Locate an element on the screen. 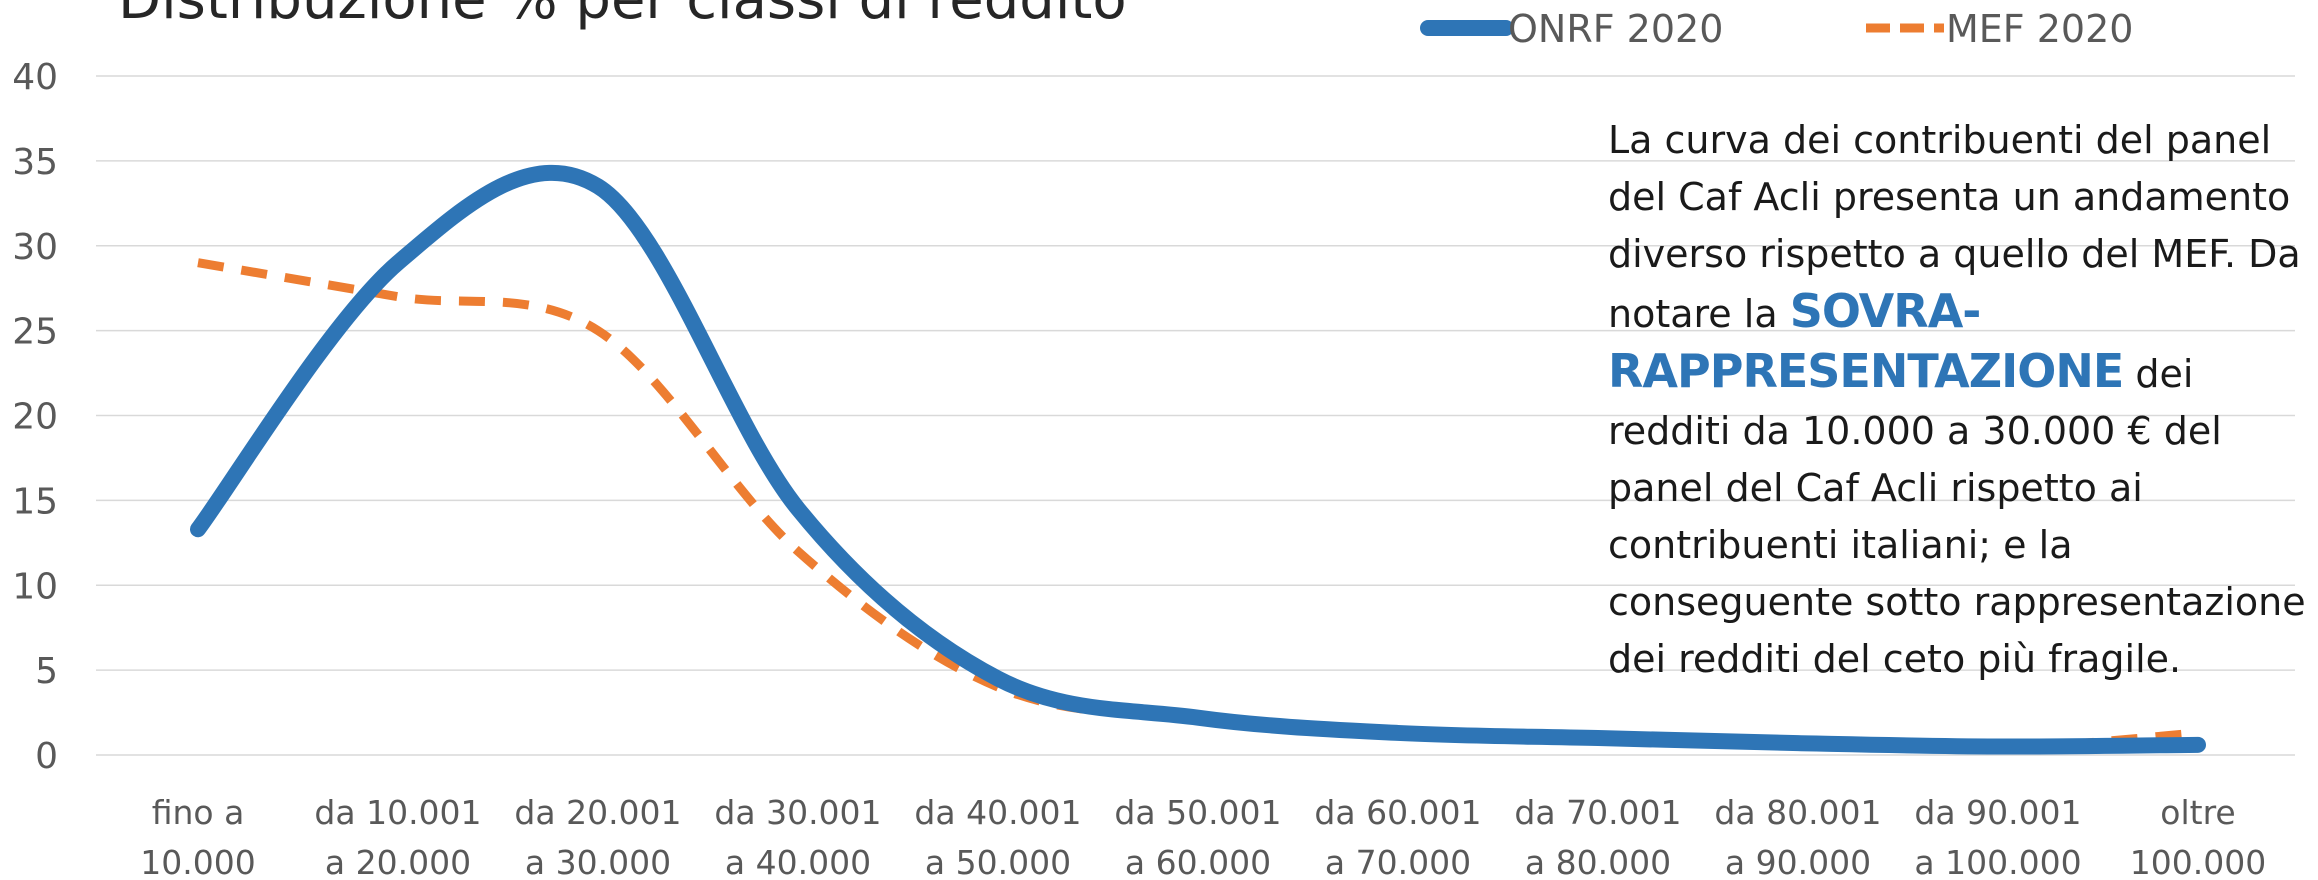  y-tick-label: 40 is located at coordinates (35, 77).